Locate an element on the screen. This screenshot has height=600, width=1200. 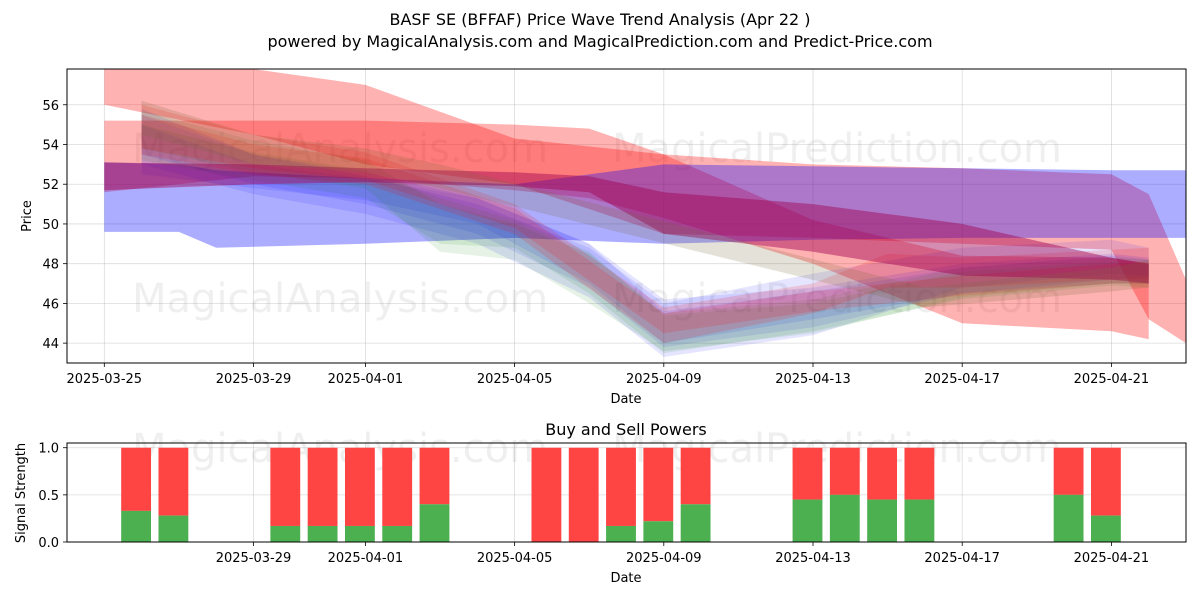
price-y-tick-label: 46 is located at coordinates (50, 304).